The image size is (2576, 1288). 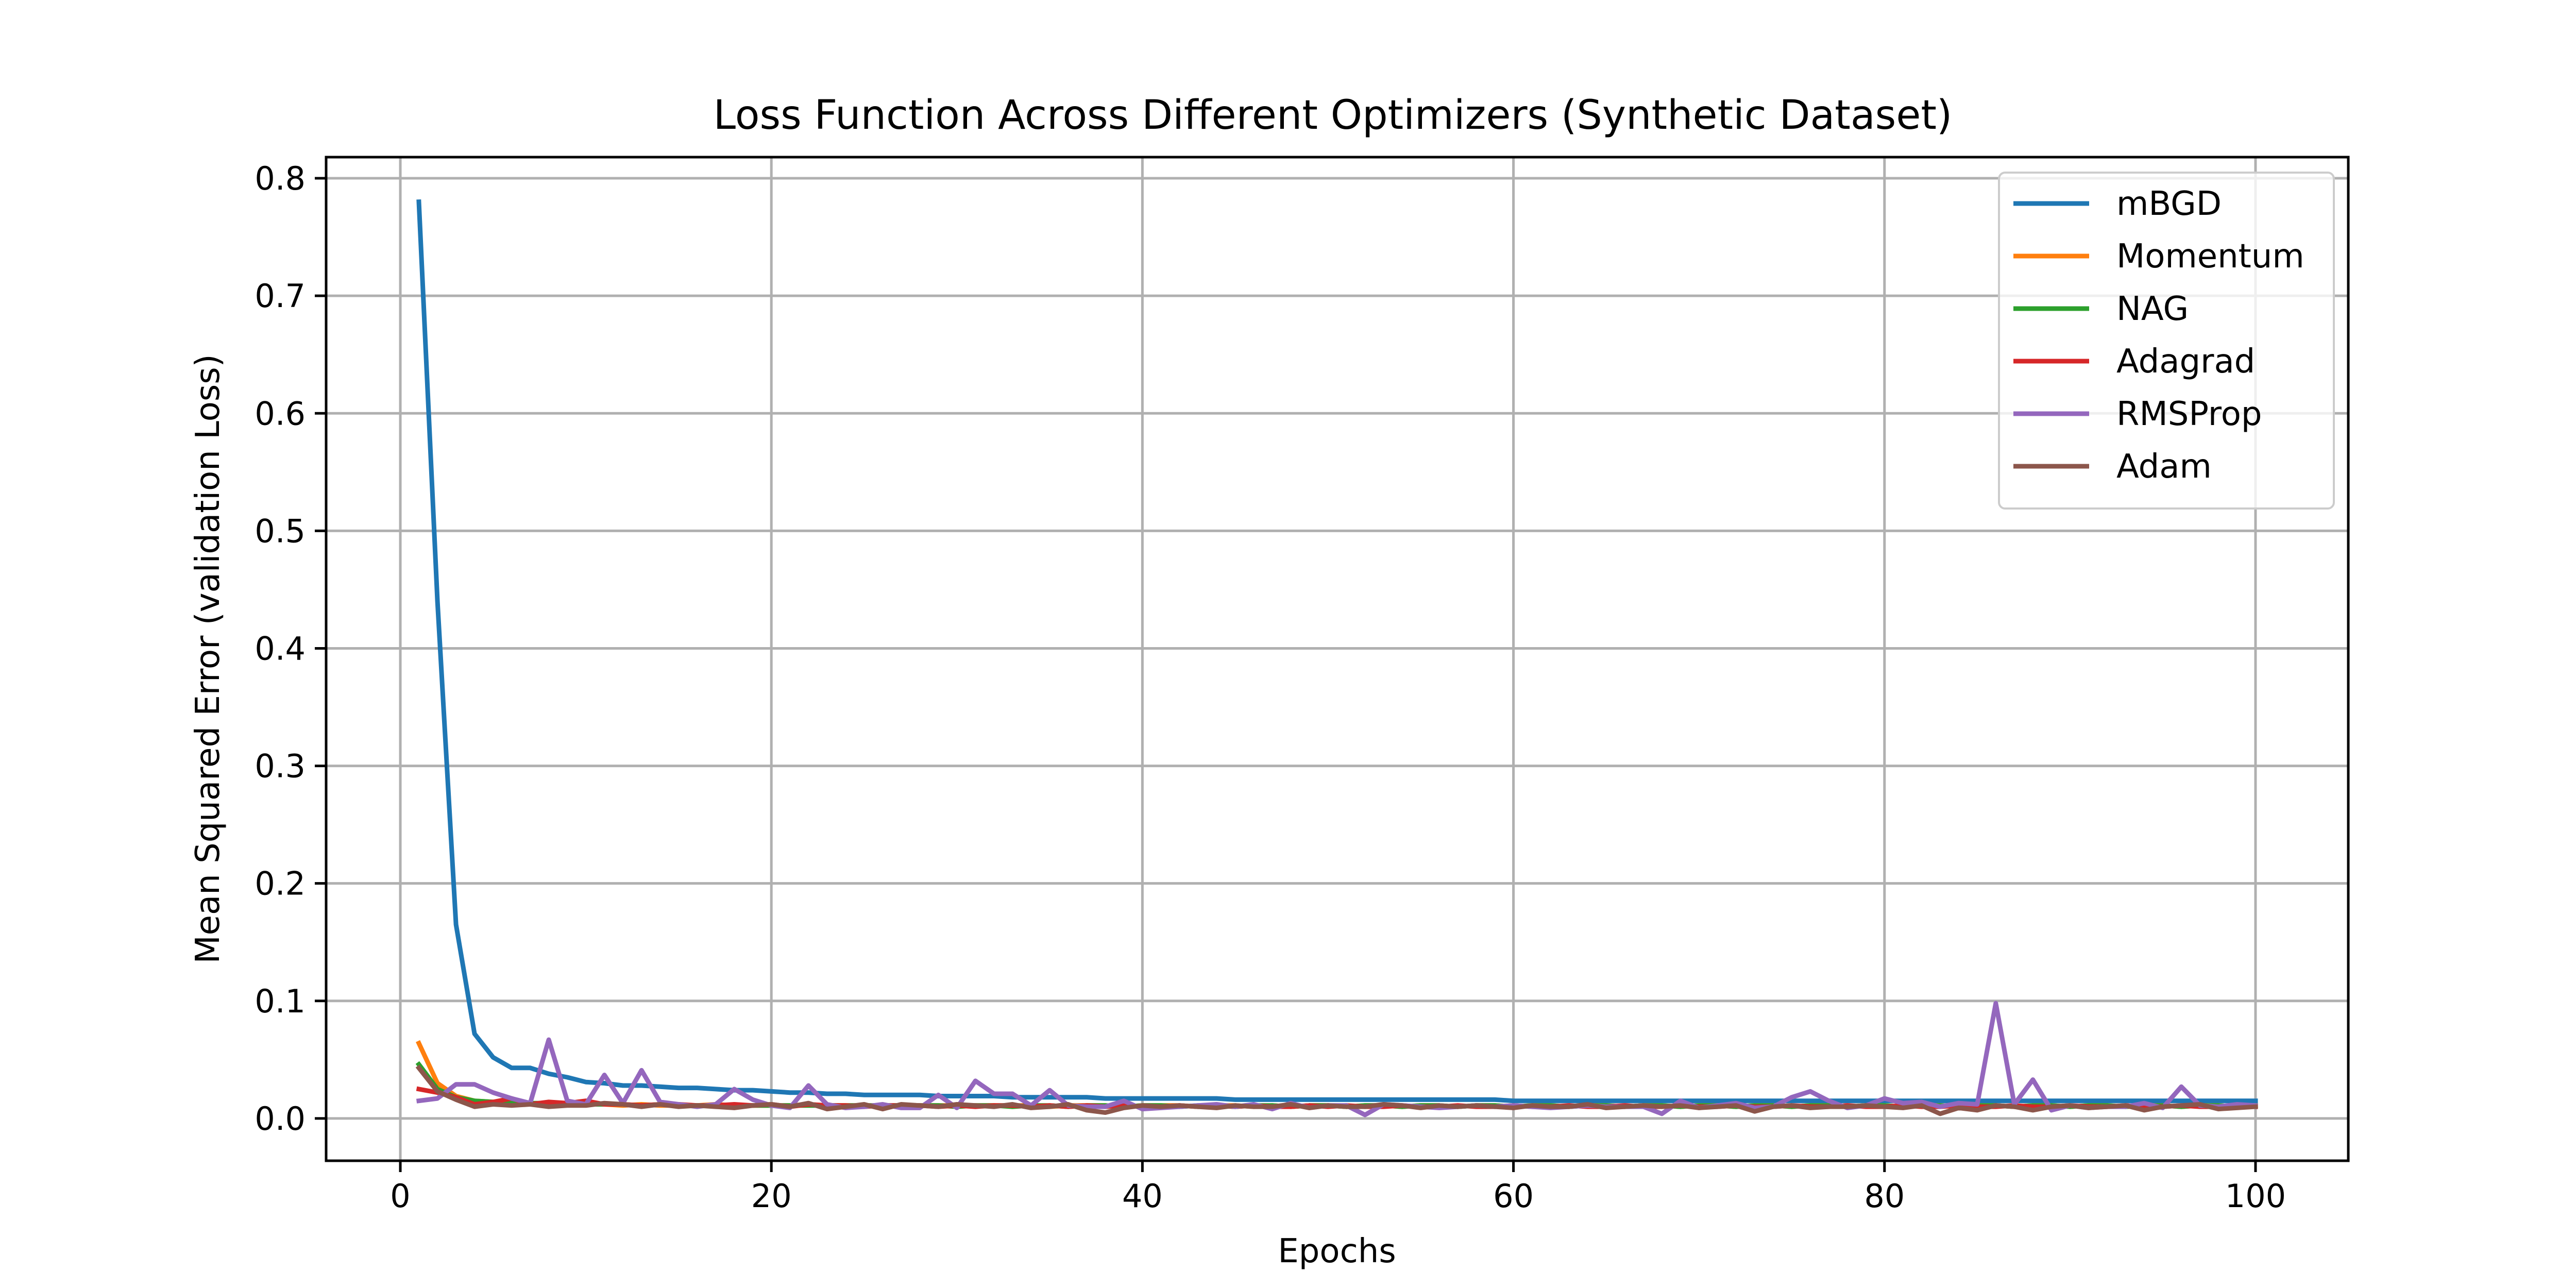 I want to click on y-tick-label: 0.5, so click(x=280, y=531).